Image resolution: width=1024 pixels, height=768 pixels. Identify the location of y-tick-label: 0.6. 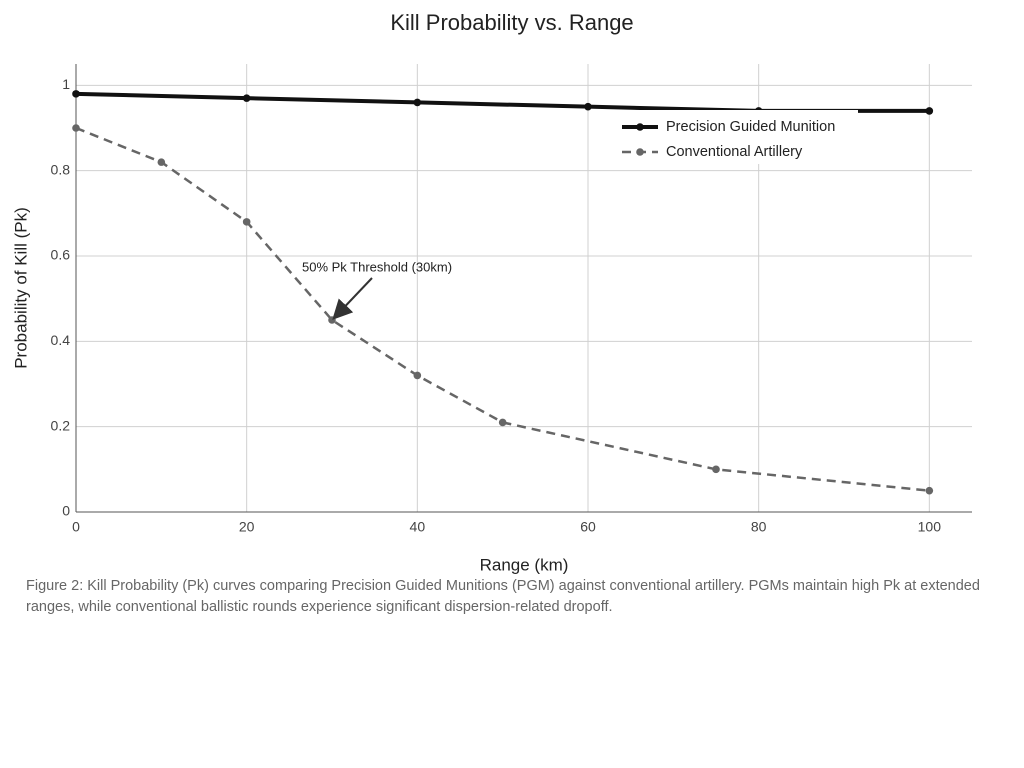
(61, 255).